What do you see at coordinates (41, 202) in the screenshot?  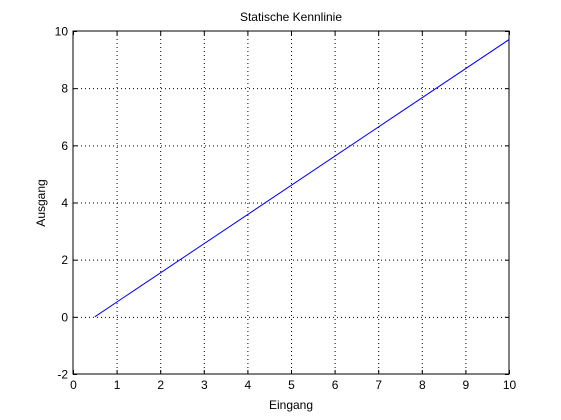 I see `y-axis-label: Ausgang` at bounding box center [41, 202].